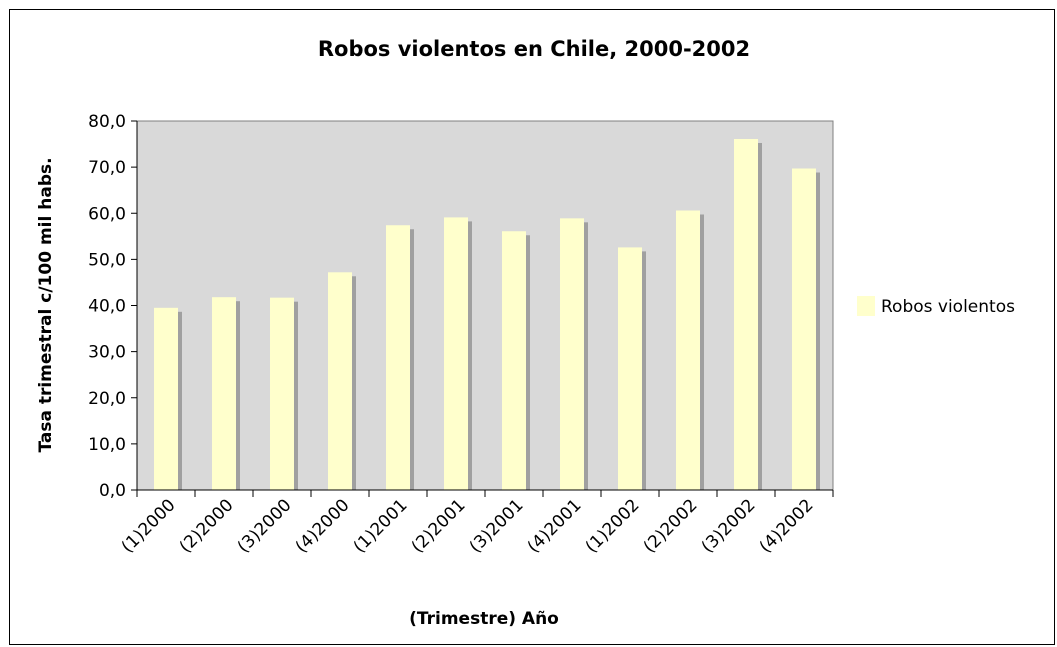  What do you see at coordinates (866, 306) in the screenshot?
I see `legend-swatch` at bounding box center [866, 306].